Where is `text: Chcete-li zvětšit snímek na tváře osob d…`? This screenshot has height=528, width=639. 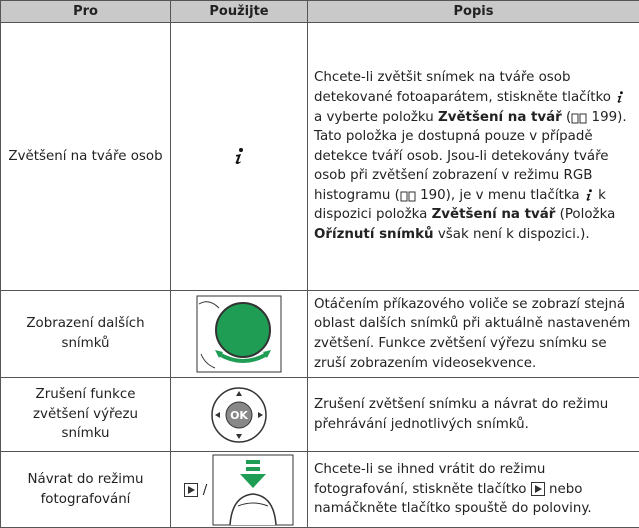
text: Chcete-li zvětšit snímek na tváře osob d… is located at coordinates (465, 87).